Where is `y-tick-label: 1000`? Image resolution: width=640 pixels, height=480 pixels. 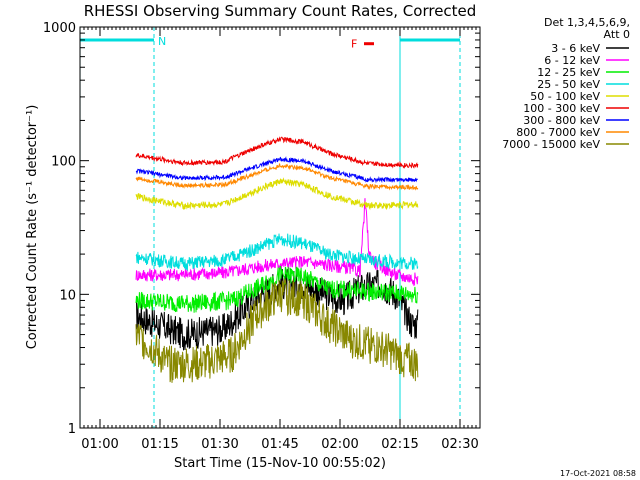 y-tick-label: 1000 is located at coordinates (59, 28).